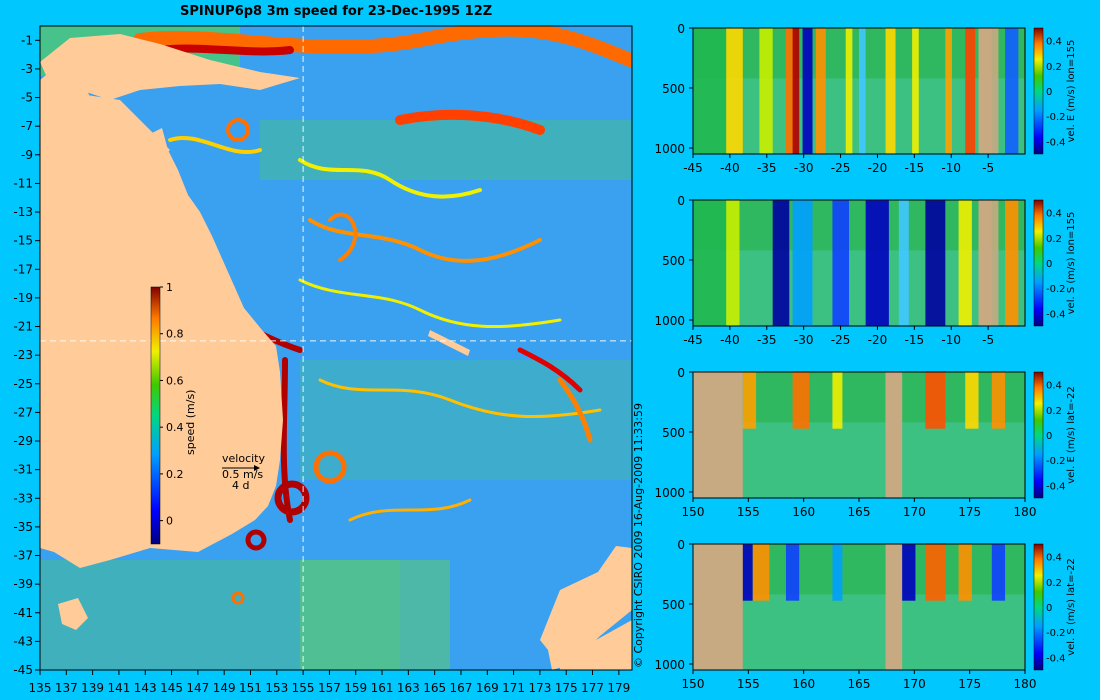 Image resolution: width=1100 pixels, height=700 pixels. What do you see at coordinates (803, 512) in the screenshot?
I see `panel-x-tick-label: 160` at bounding box center [803, 512].